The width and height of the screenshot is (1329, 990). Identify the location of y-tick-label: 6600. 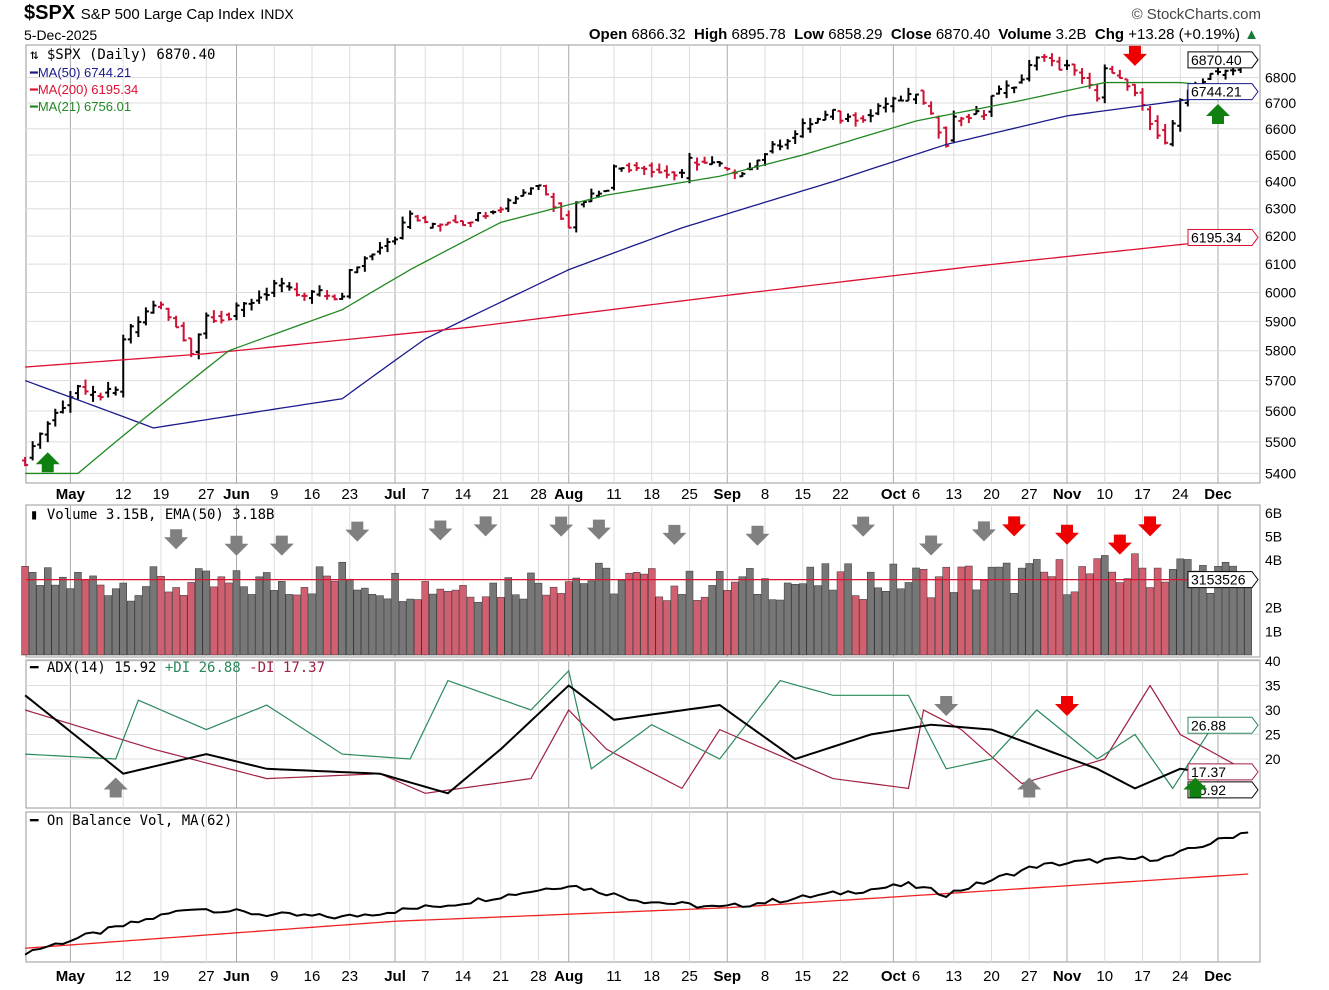
(1280, 129).